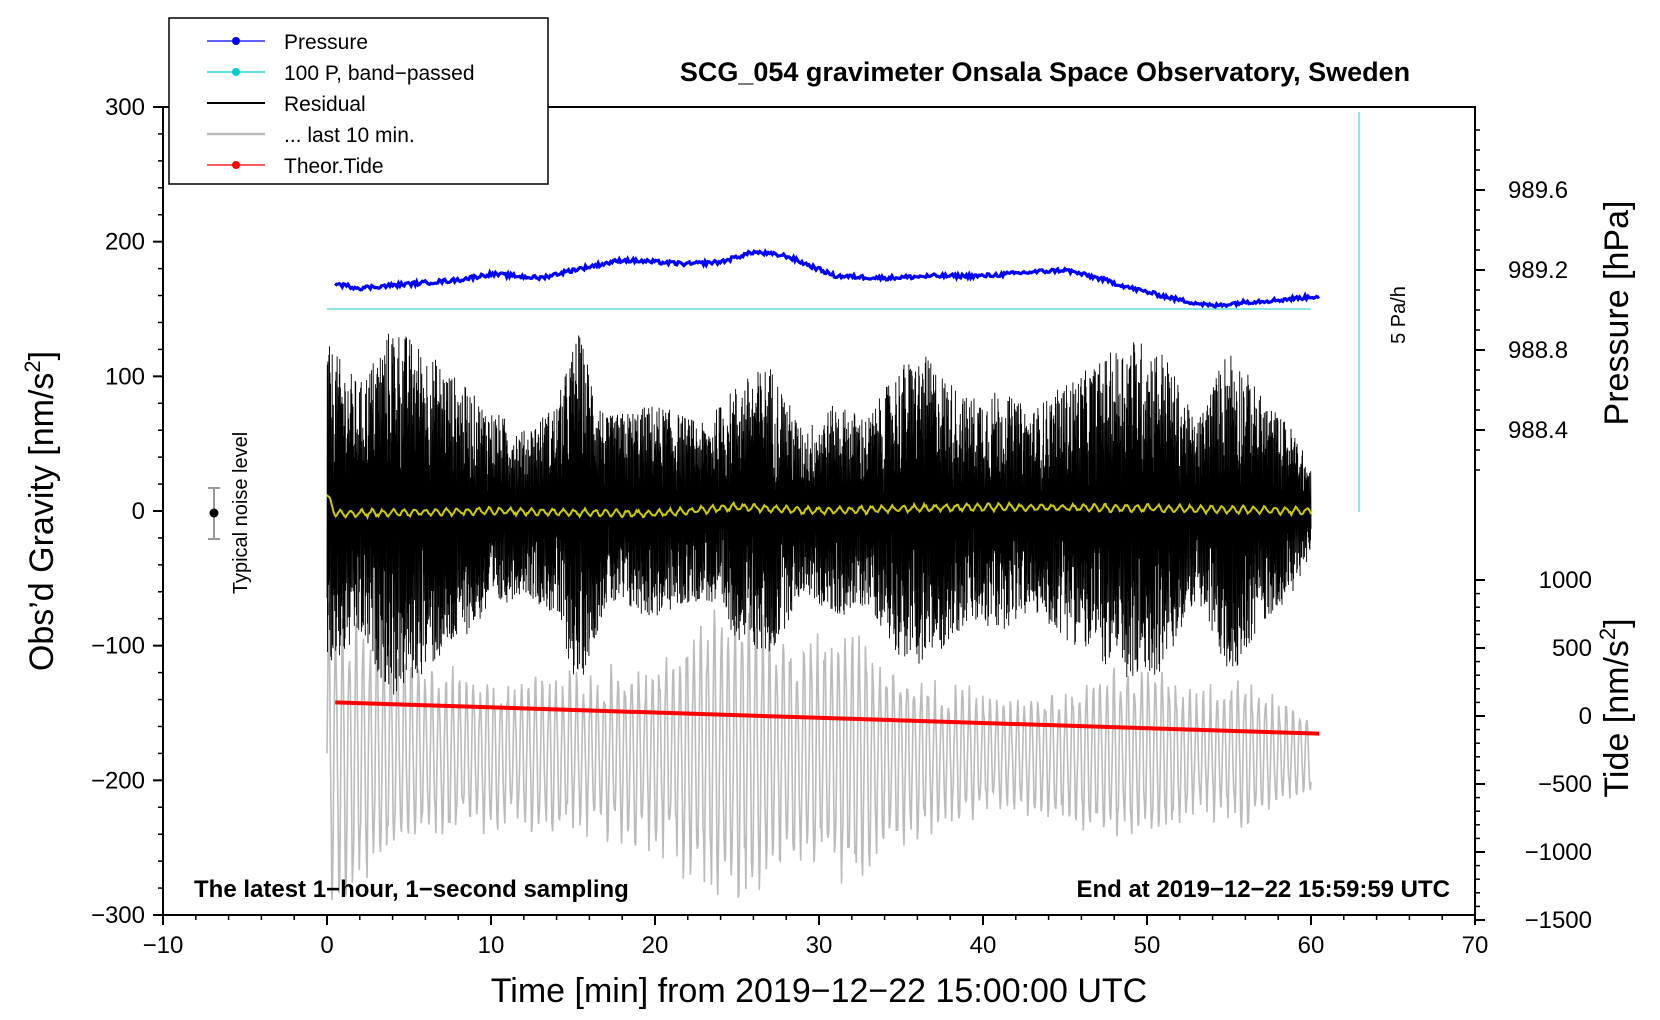 The height and width of the screenshot is (1020, 1660). I want to click on noise-bar-dot, so click(214, 513).